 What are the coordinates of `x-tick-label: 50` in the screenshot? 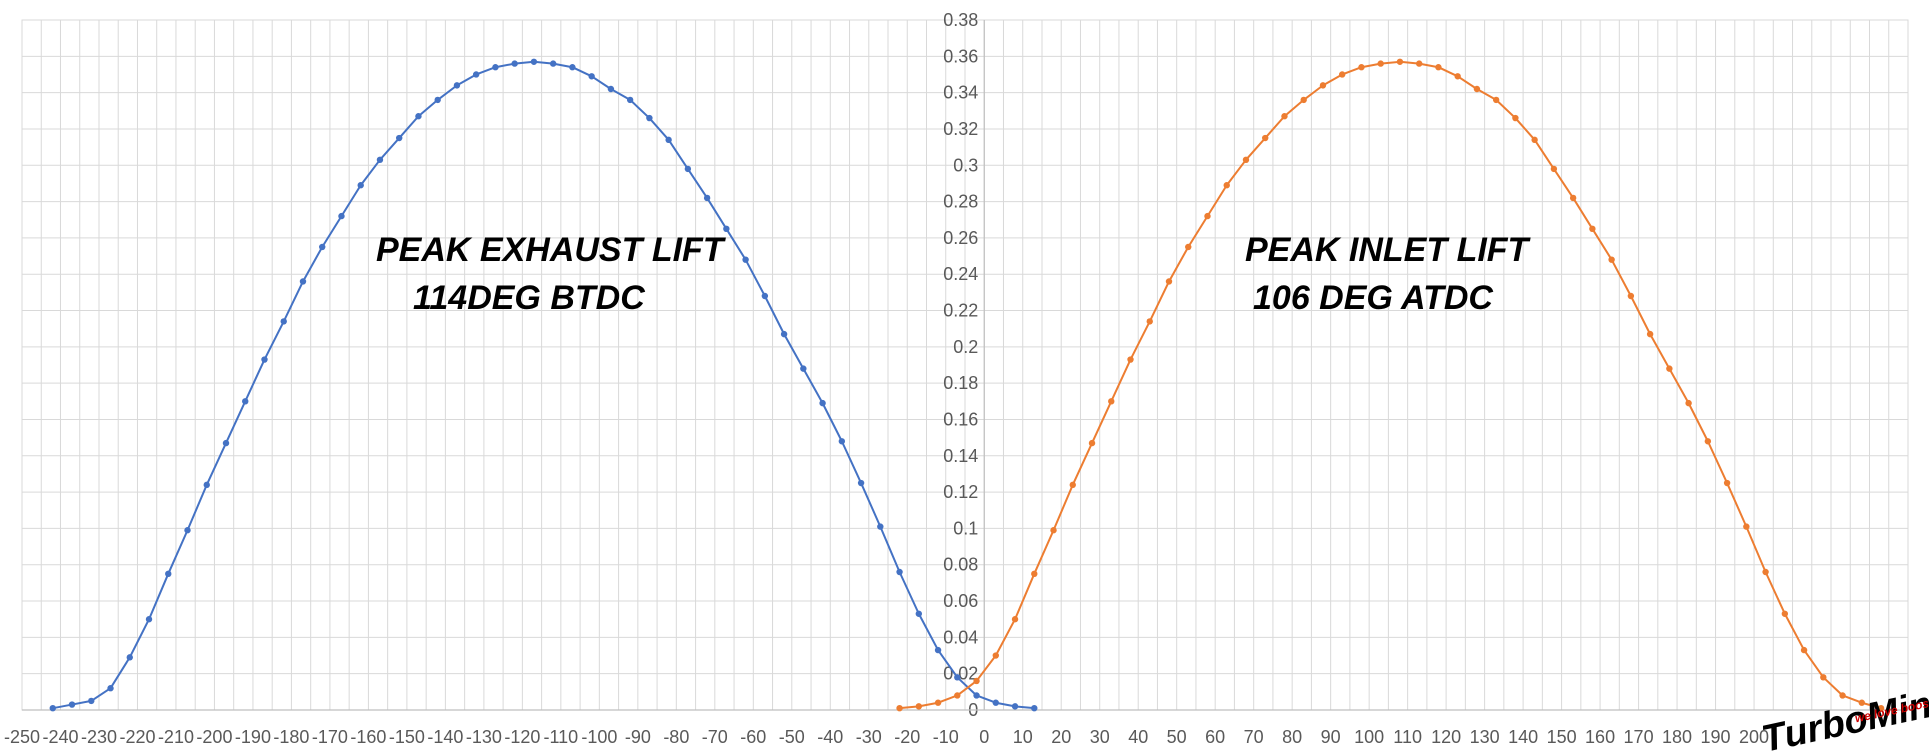 It's located at (1177, 737).